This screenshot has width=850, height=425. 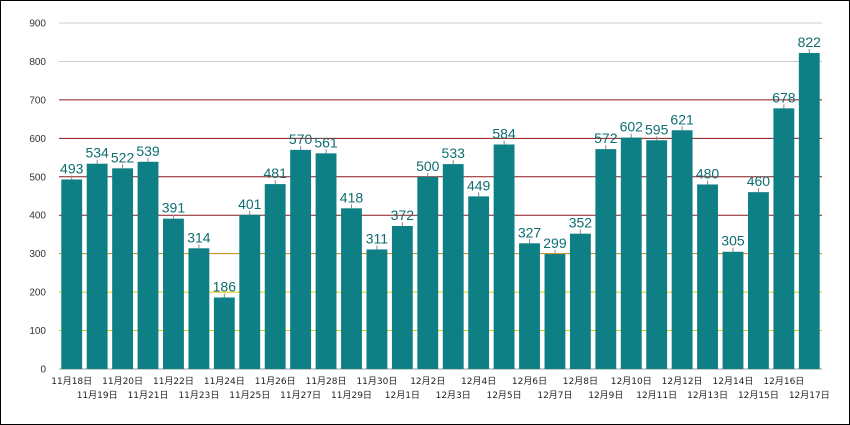 I want to click on y-axis-ticks: 0 100 200 300 400 500 600 700 800 900, so click(x=37, y=197).